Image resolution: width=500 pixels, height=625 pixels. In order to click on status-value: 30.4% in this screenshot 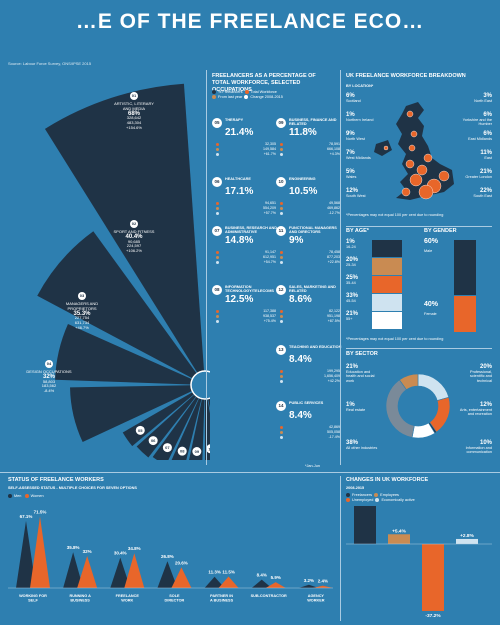, I will do `click(120, 553)`.